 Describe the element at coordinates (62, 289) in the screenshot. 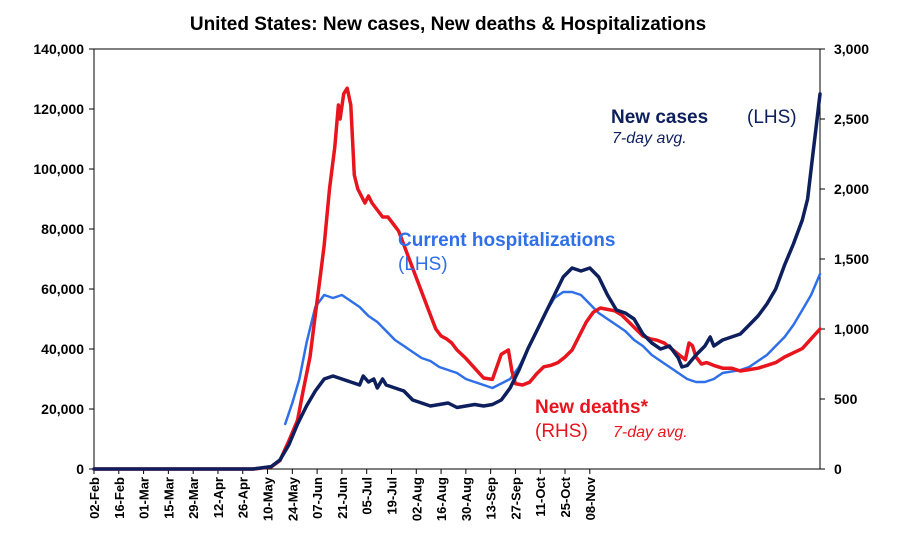

I see `left-axis-tick-label: 60,000` at that location.